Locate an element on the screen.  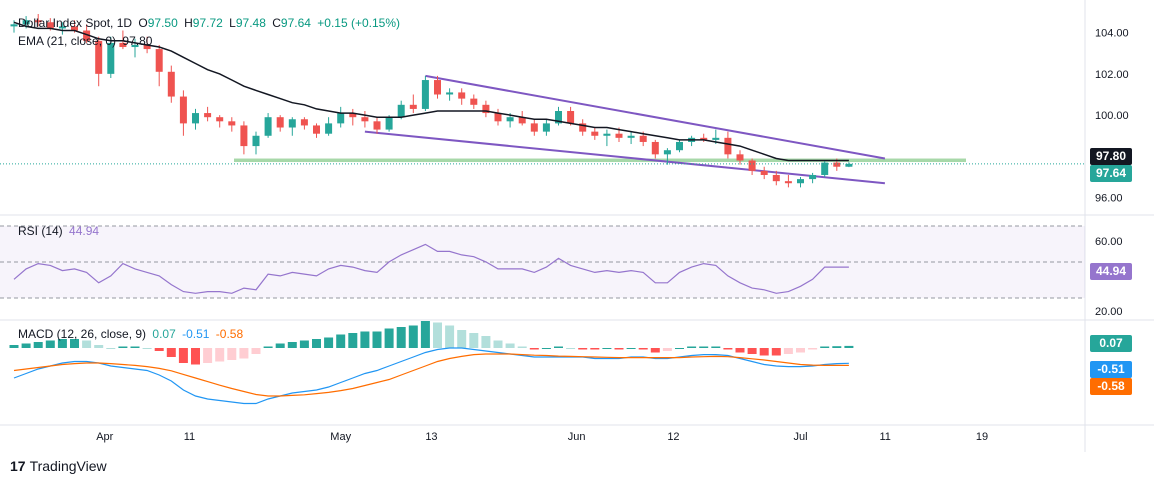
time-axis: Apr 11 May 13 Jun 12 Jul 11 19 is located at coordinates (542, 437).